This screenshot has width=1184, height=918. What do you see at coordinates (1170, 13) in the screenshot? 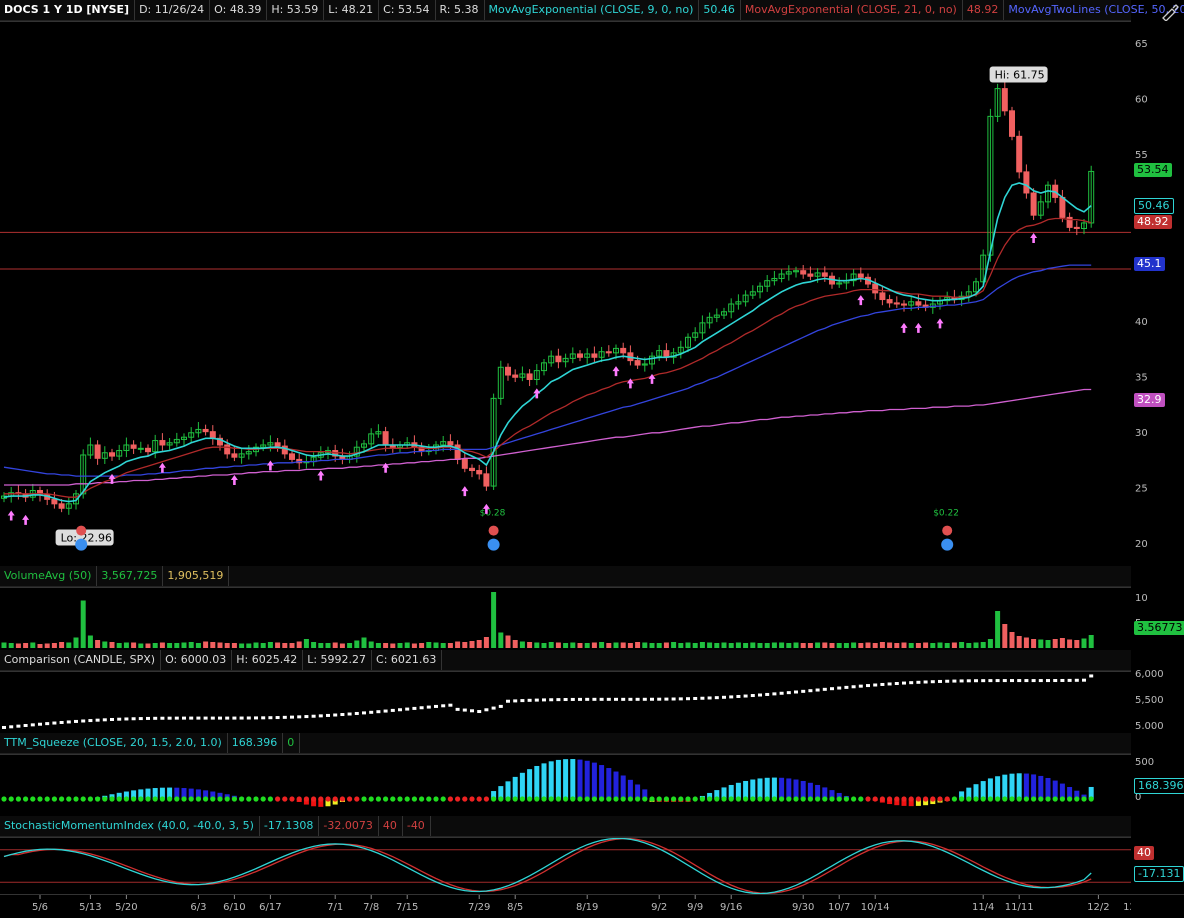
I see `chart-settings-icon` at bounding box center [1170, 13].